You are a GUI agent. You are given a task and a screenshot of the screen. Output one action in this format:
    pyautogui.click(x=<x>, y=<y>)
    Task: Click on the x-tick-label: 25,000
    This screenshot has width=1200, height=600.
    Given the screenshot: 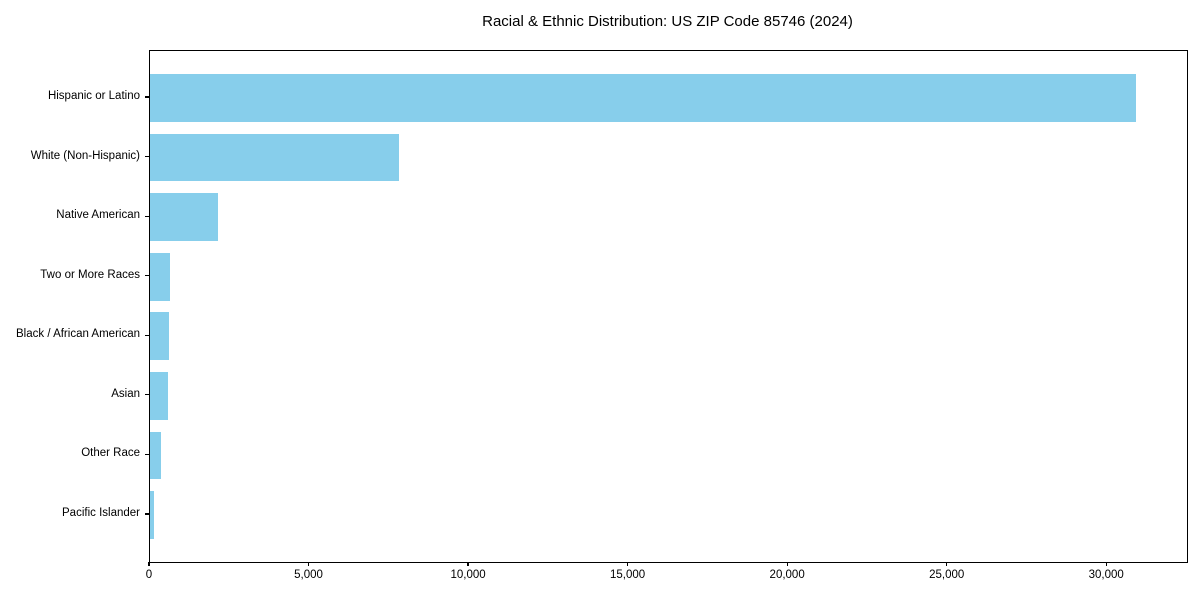 What is the action you would take?
    pyautogui.click(x=947, y=575)
    